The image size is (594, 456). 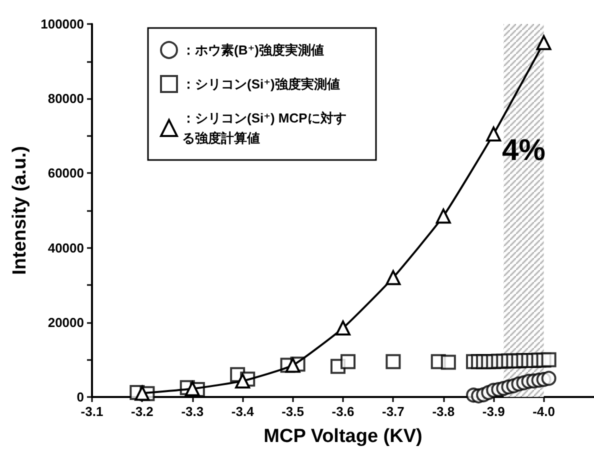 I want to click on x-tick-label: -3.2, so click(x=142, y=411).